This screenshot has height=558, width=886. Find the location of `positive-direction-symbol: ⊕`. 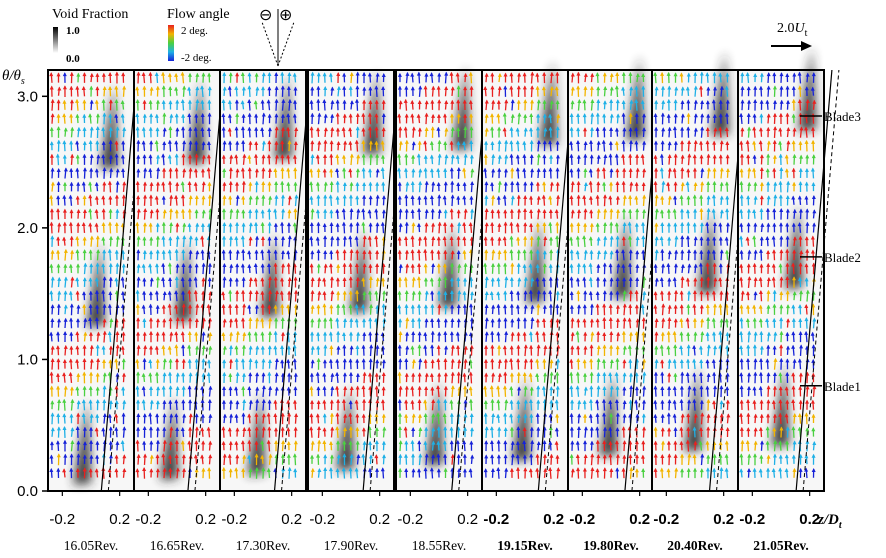

positive-direction-symbol: ⊕ is located at coordinates (285, 15).